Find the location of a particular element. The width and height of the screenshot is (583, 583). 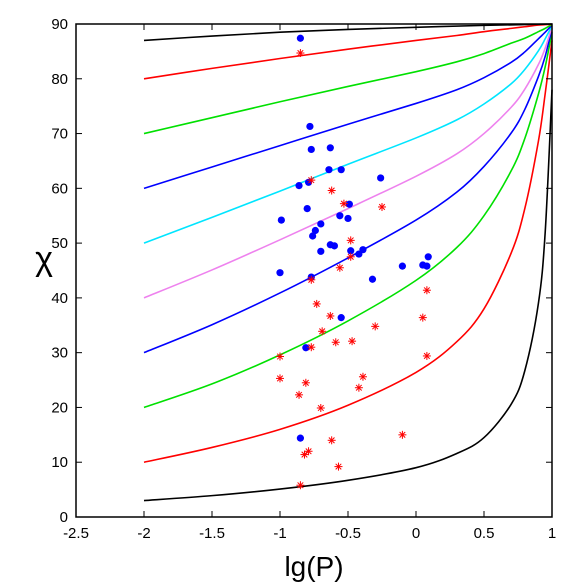

x-tick-label: -2 is located at coordinates (143, 533).